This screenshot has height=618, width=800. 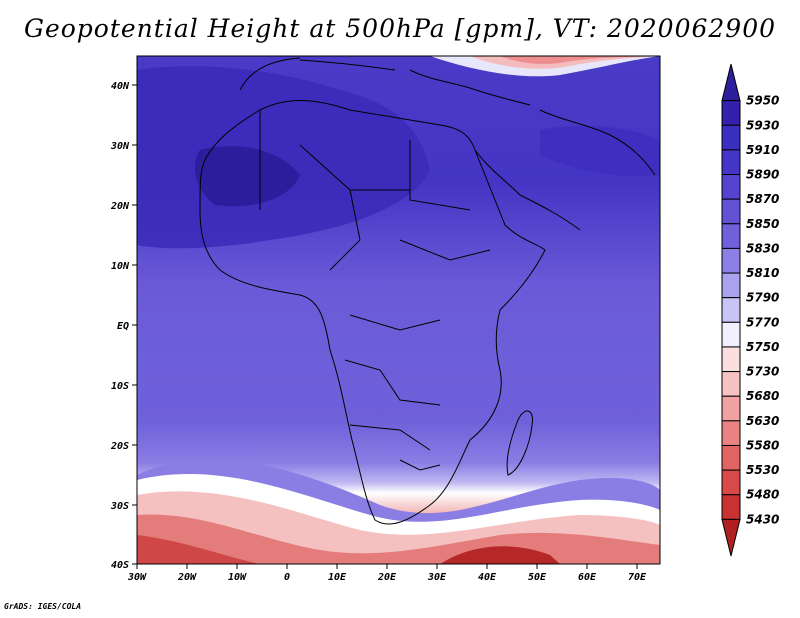 I want to click on lat-label: 40N, so click(x=120, y=86).